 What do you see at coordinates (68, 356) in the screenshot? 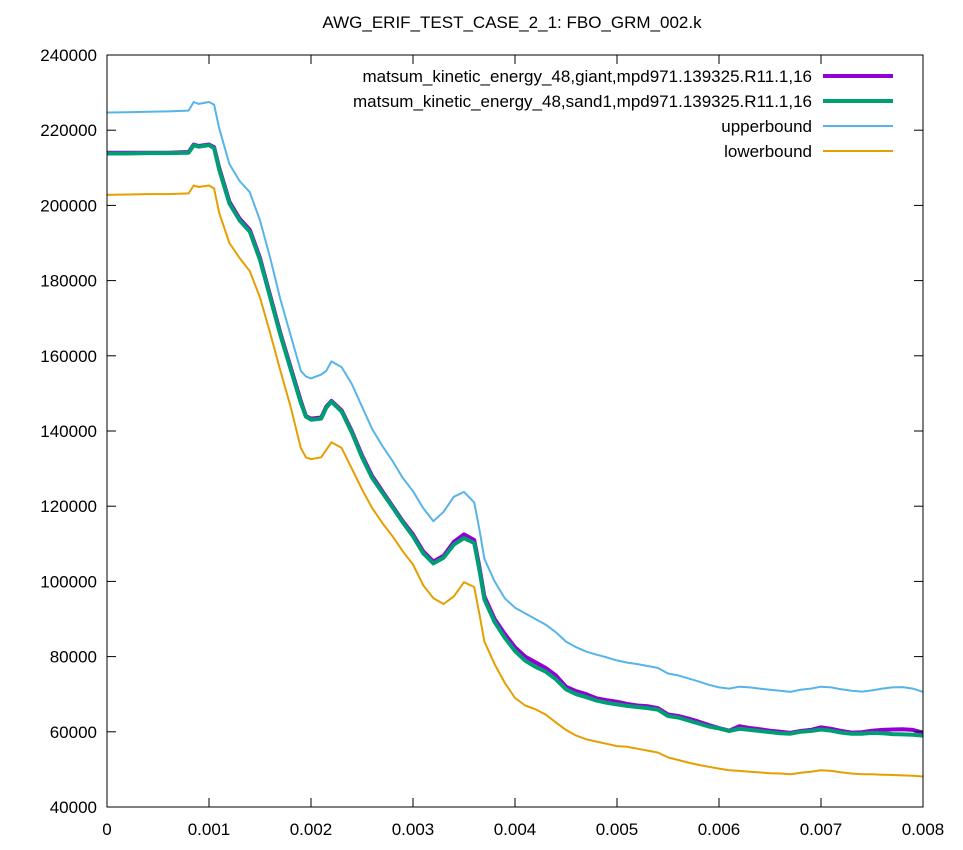
I see `y-tick-label: 160000` at bounding box center [68, 356].